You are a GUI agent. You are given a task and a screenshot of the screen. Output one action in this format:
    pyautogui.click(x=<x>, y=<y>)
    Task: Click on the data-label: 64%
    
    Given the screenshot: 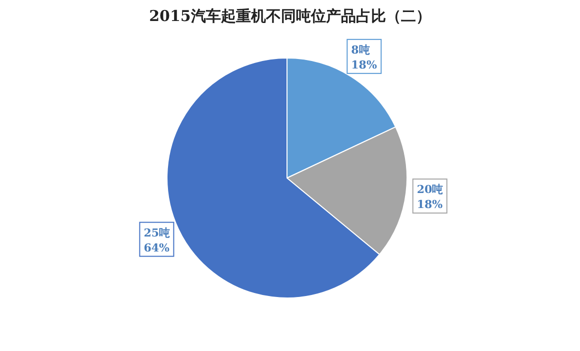 What is the action you would take?
    pyautogui.click(x=157, y=247)
    